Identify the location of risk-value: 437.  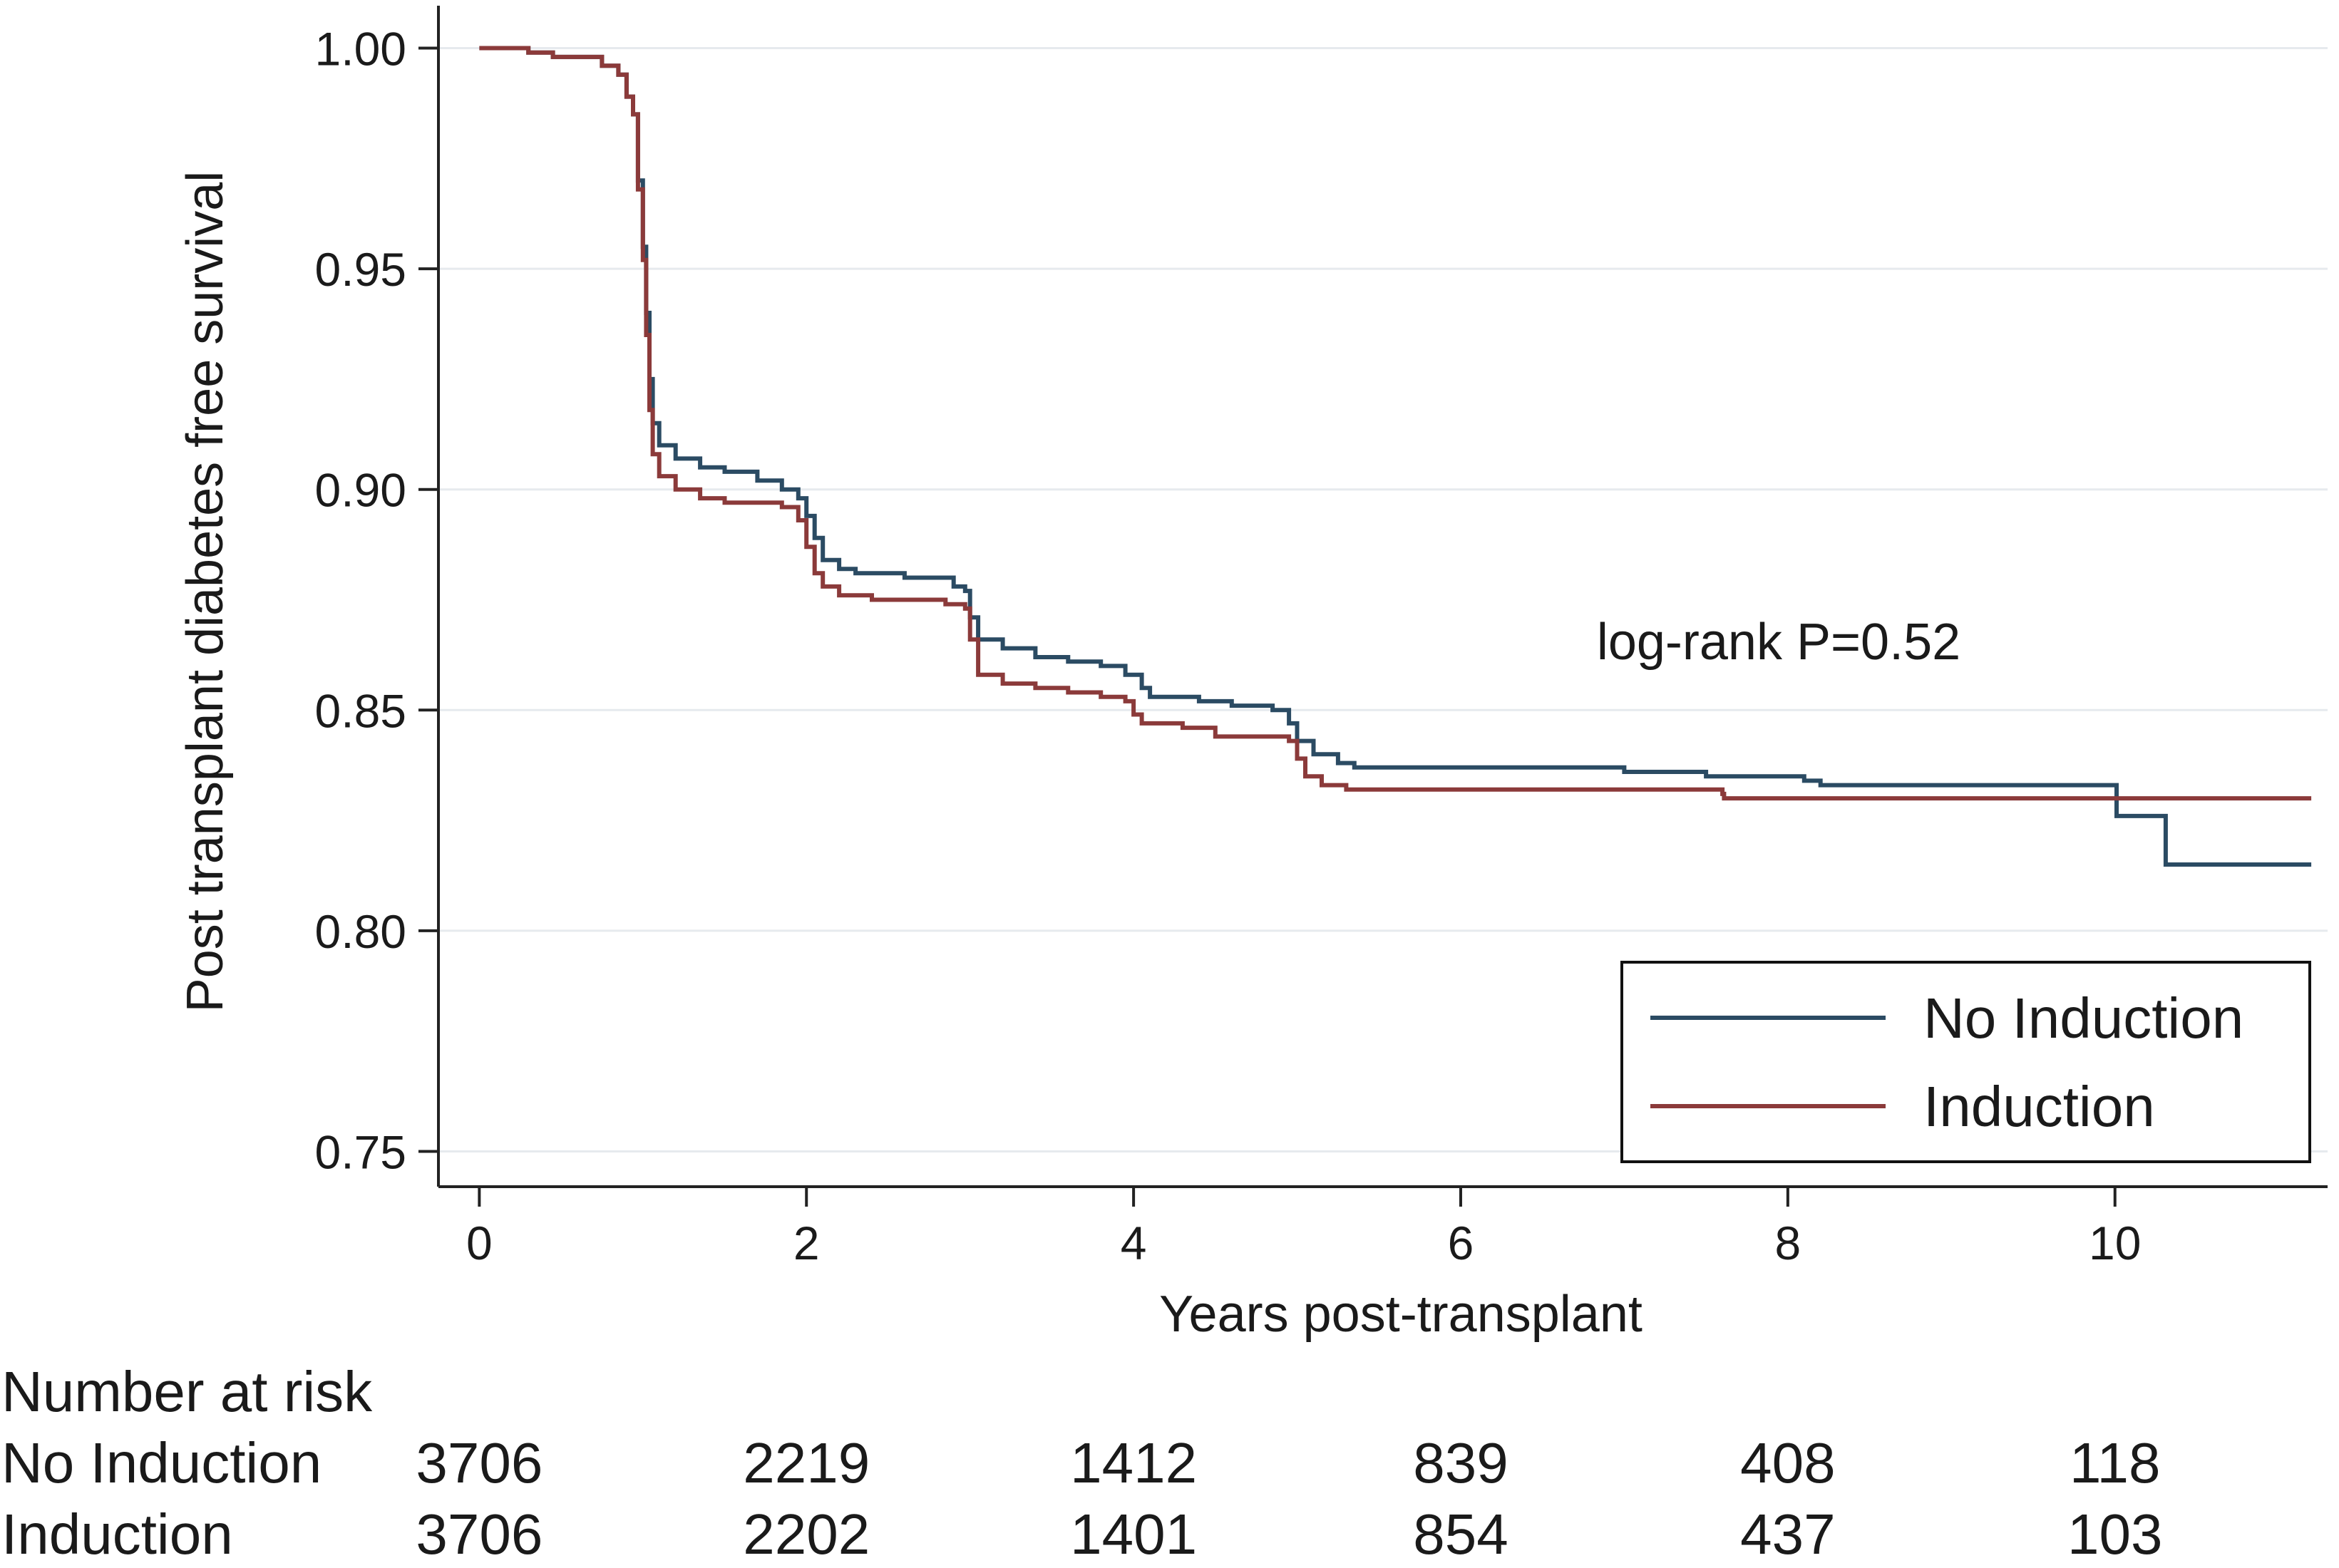
(1787, 1534).